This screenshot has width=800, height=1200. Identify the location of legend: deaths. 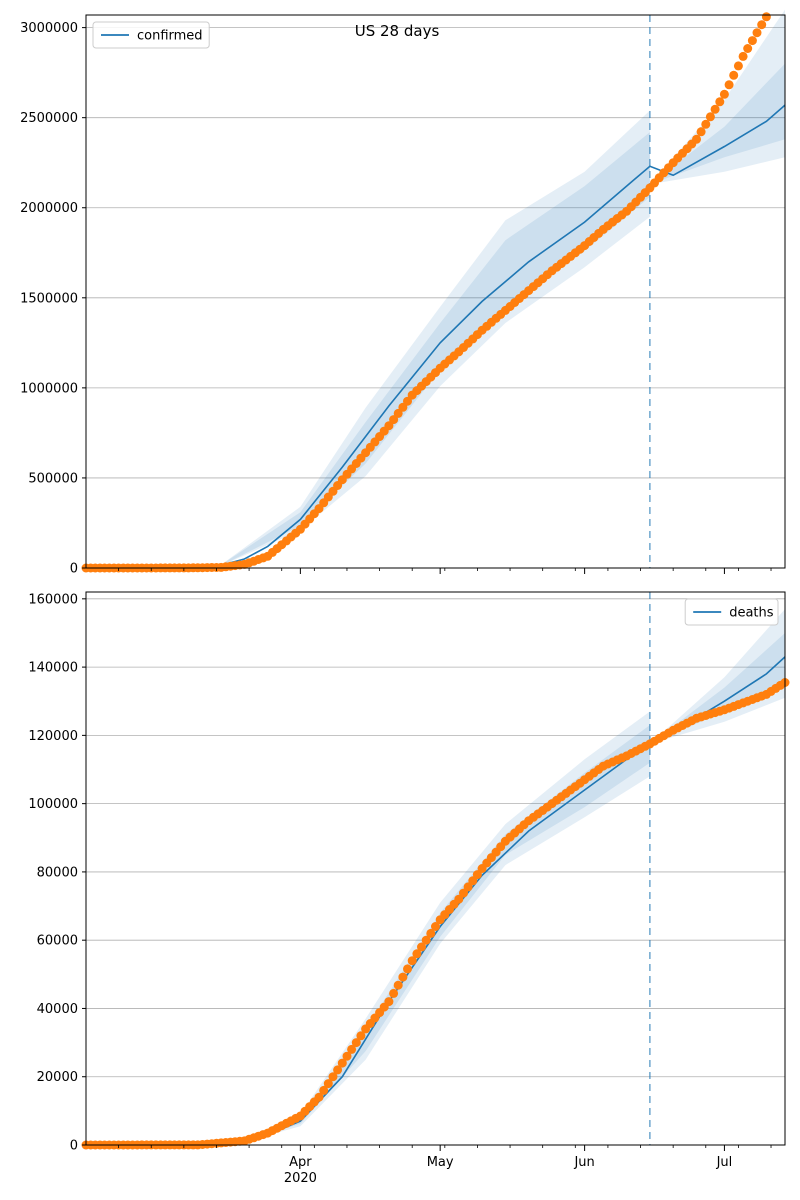
(731, 612).